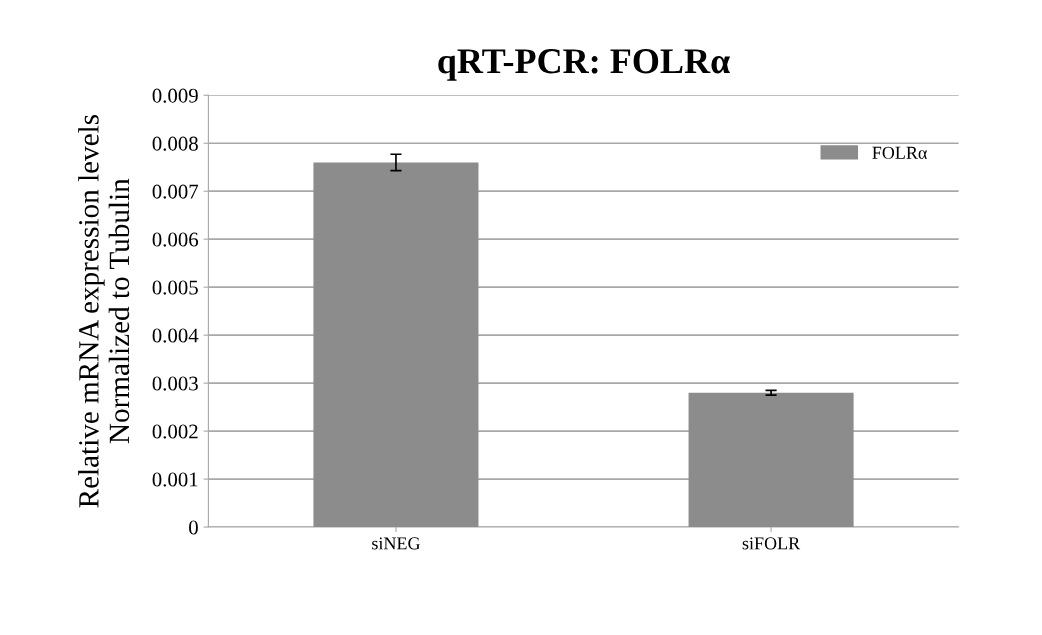  Describe the element at coordinates (175, 143) in the screenshot. I see `y-tick-label: 0.008` at that location.